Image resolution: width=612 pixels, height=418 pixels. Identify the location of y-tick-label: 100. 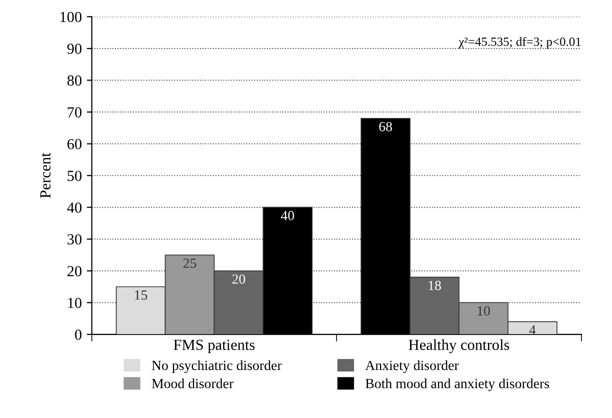
(71, 17).